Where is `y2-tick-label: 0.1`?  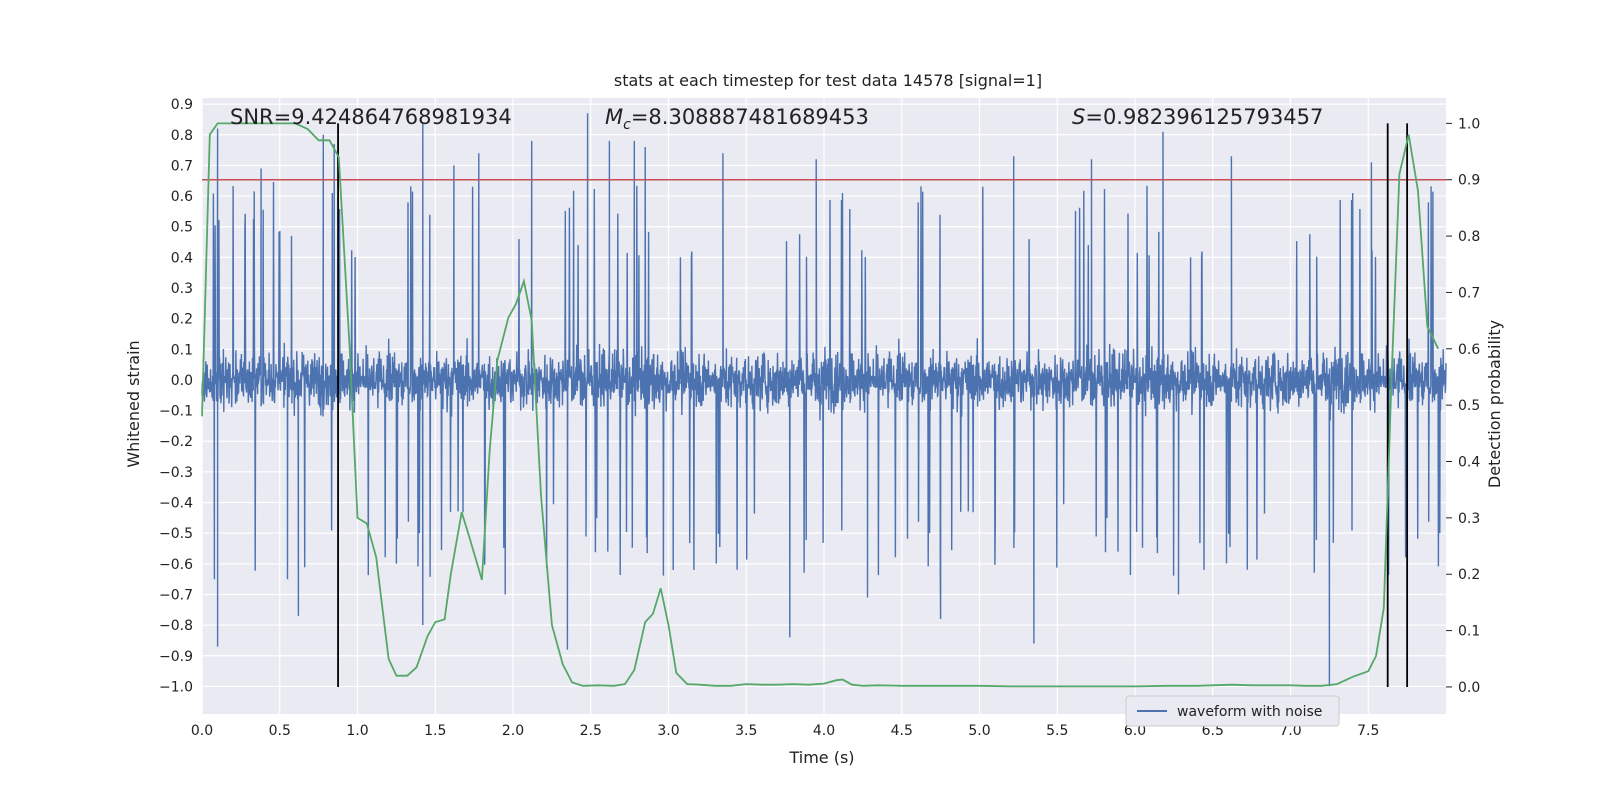 y2-tick-label: 0.1 is located at coordinates (1469, 632).